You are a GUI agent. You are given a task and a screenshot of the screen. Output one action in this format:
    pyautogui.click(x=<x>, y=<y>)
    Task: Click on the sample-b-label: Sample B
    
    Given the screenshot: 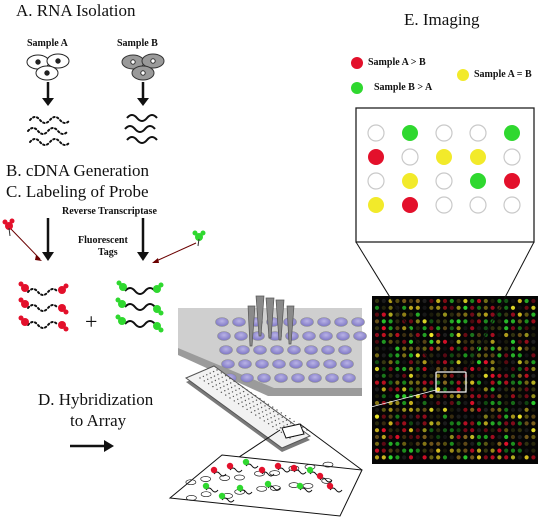 What is the action you would take?
    pyautogui.click(x=137, y=43)
    